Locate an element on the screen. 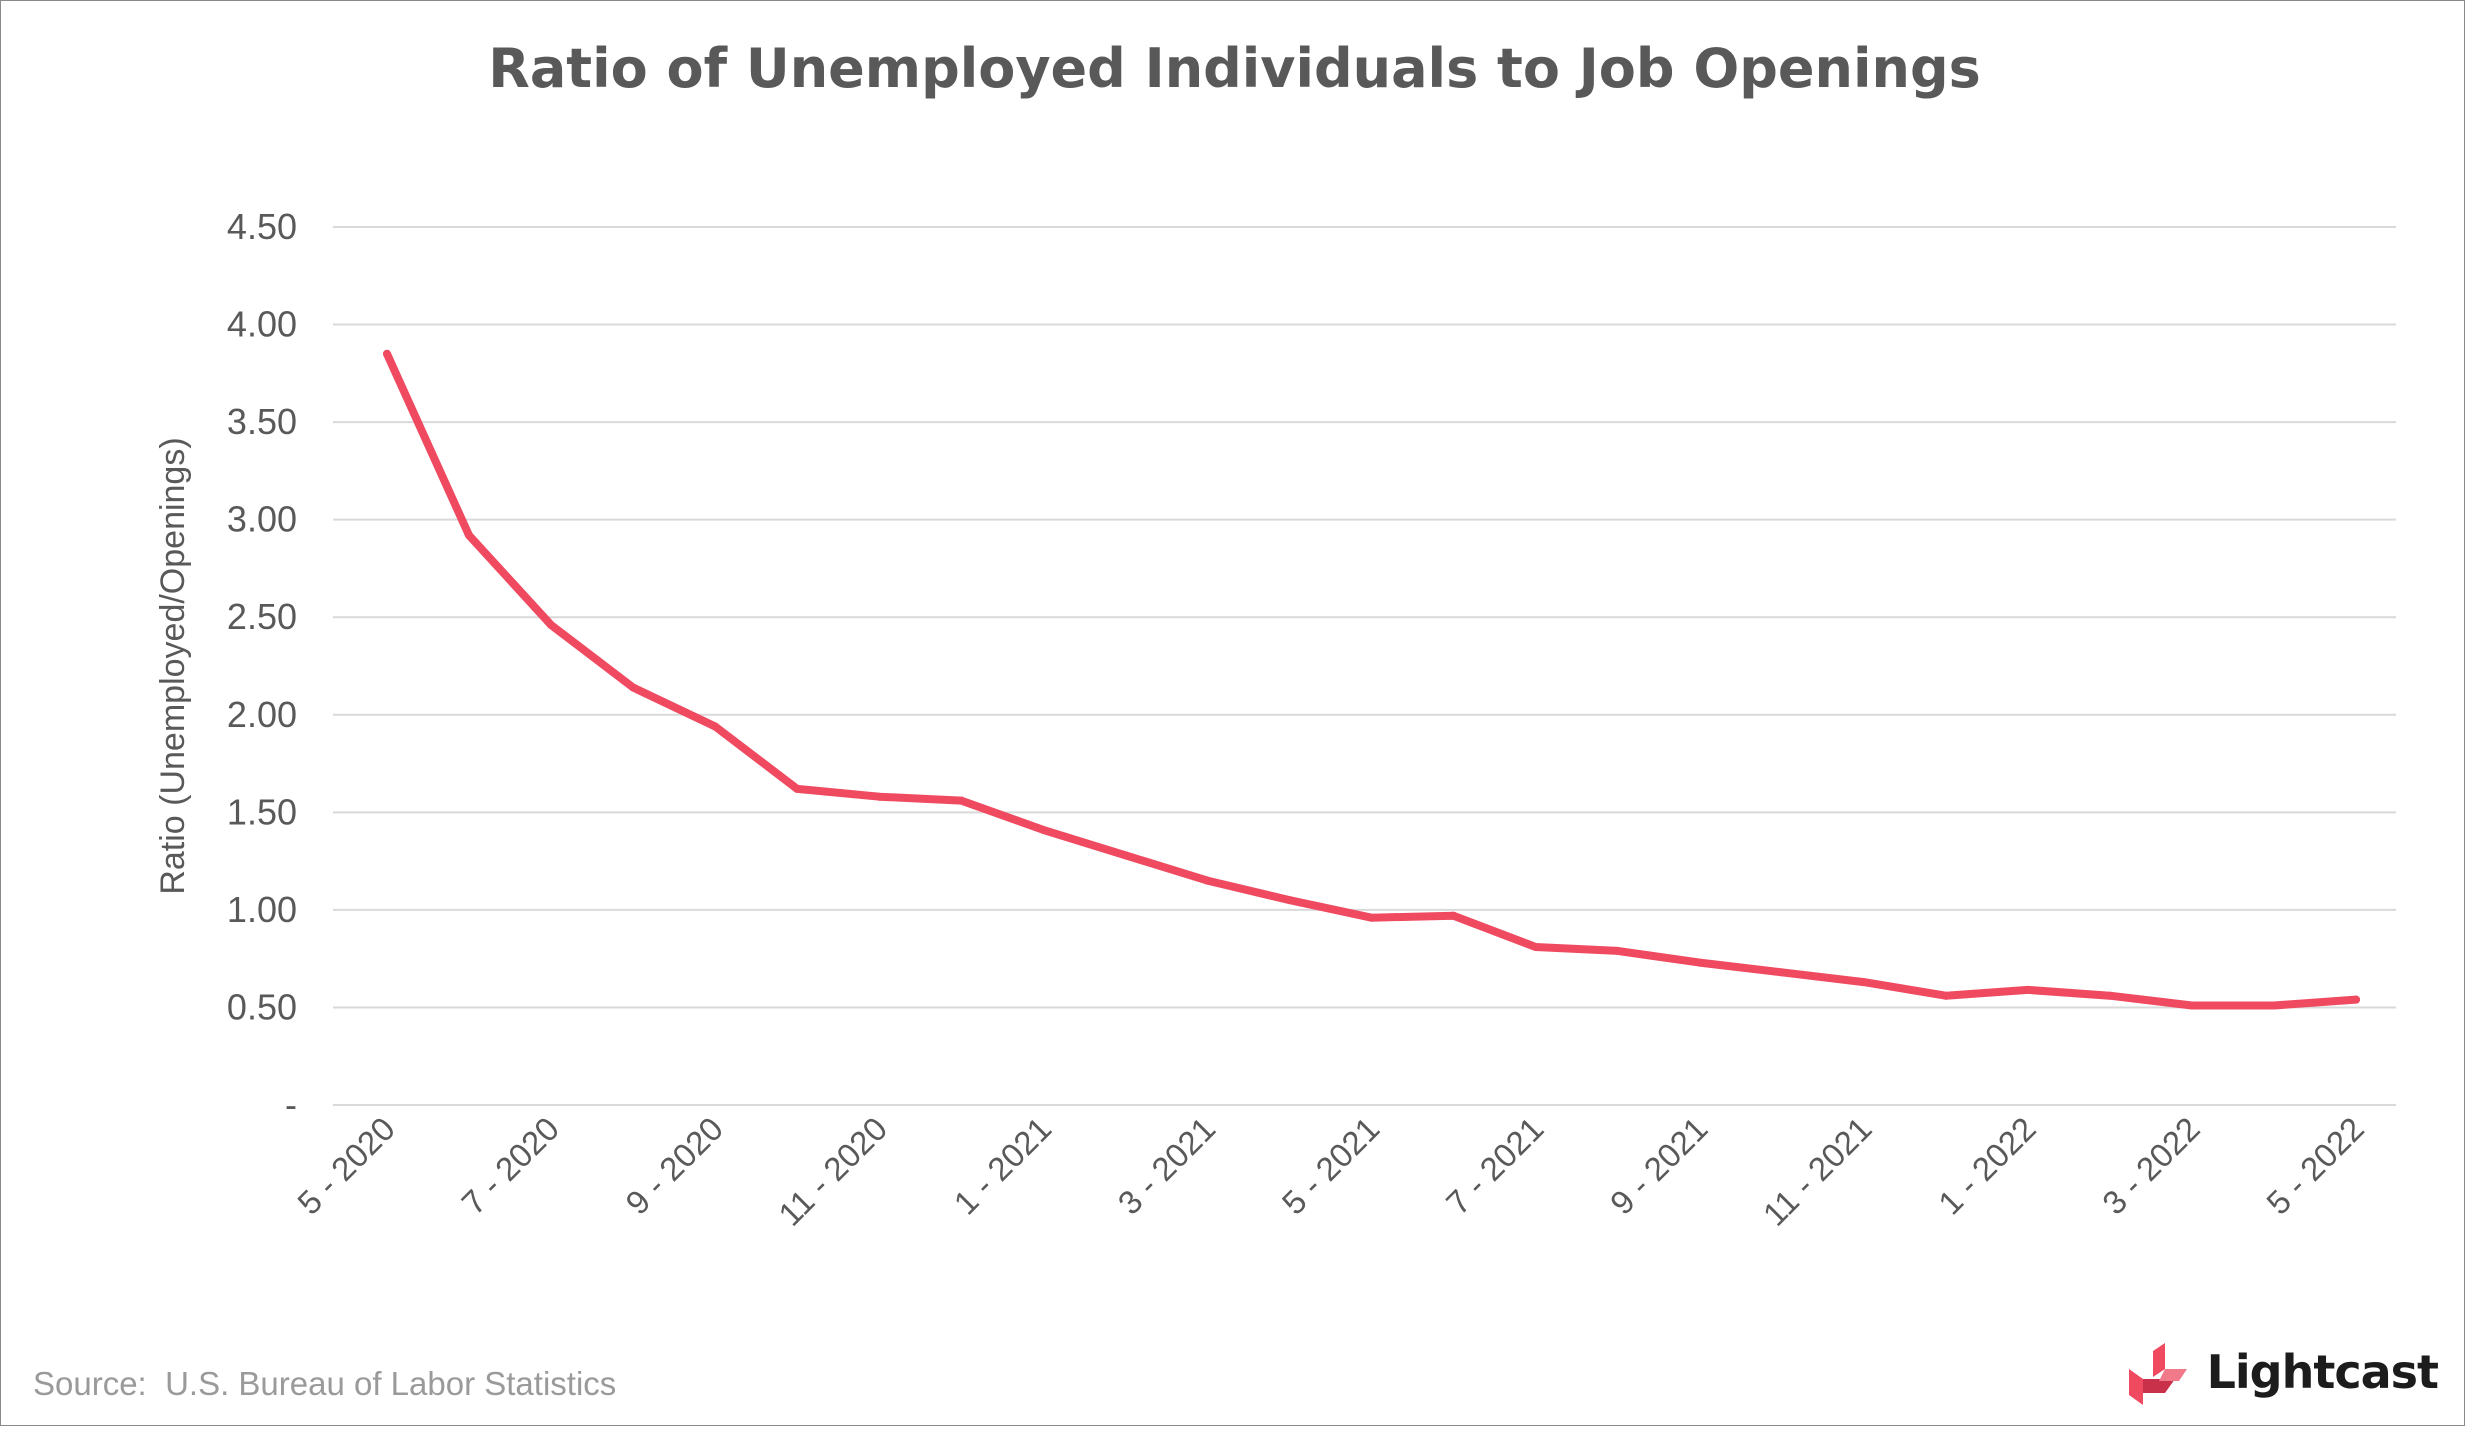 This screenshot has height=1429, width=2467. x-tick-label: 9 - 2020 is located at coordinates (674, 1166).